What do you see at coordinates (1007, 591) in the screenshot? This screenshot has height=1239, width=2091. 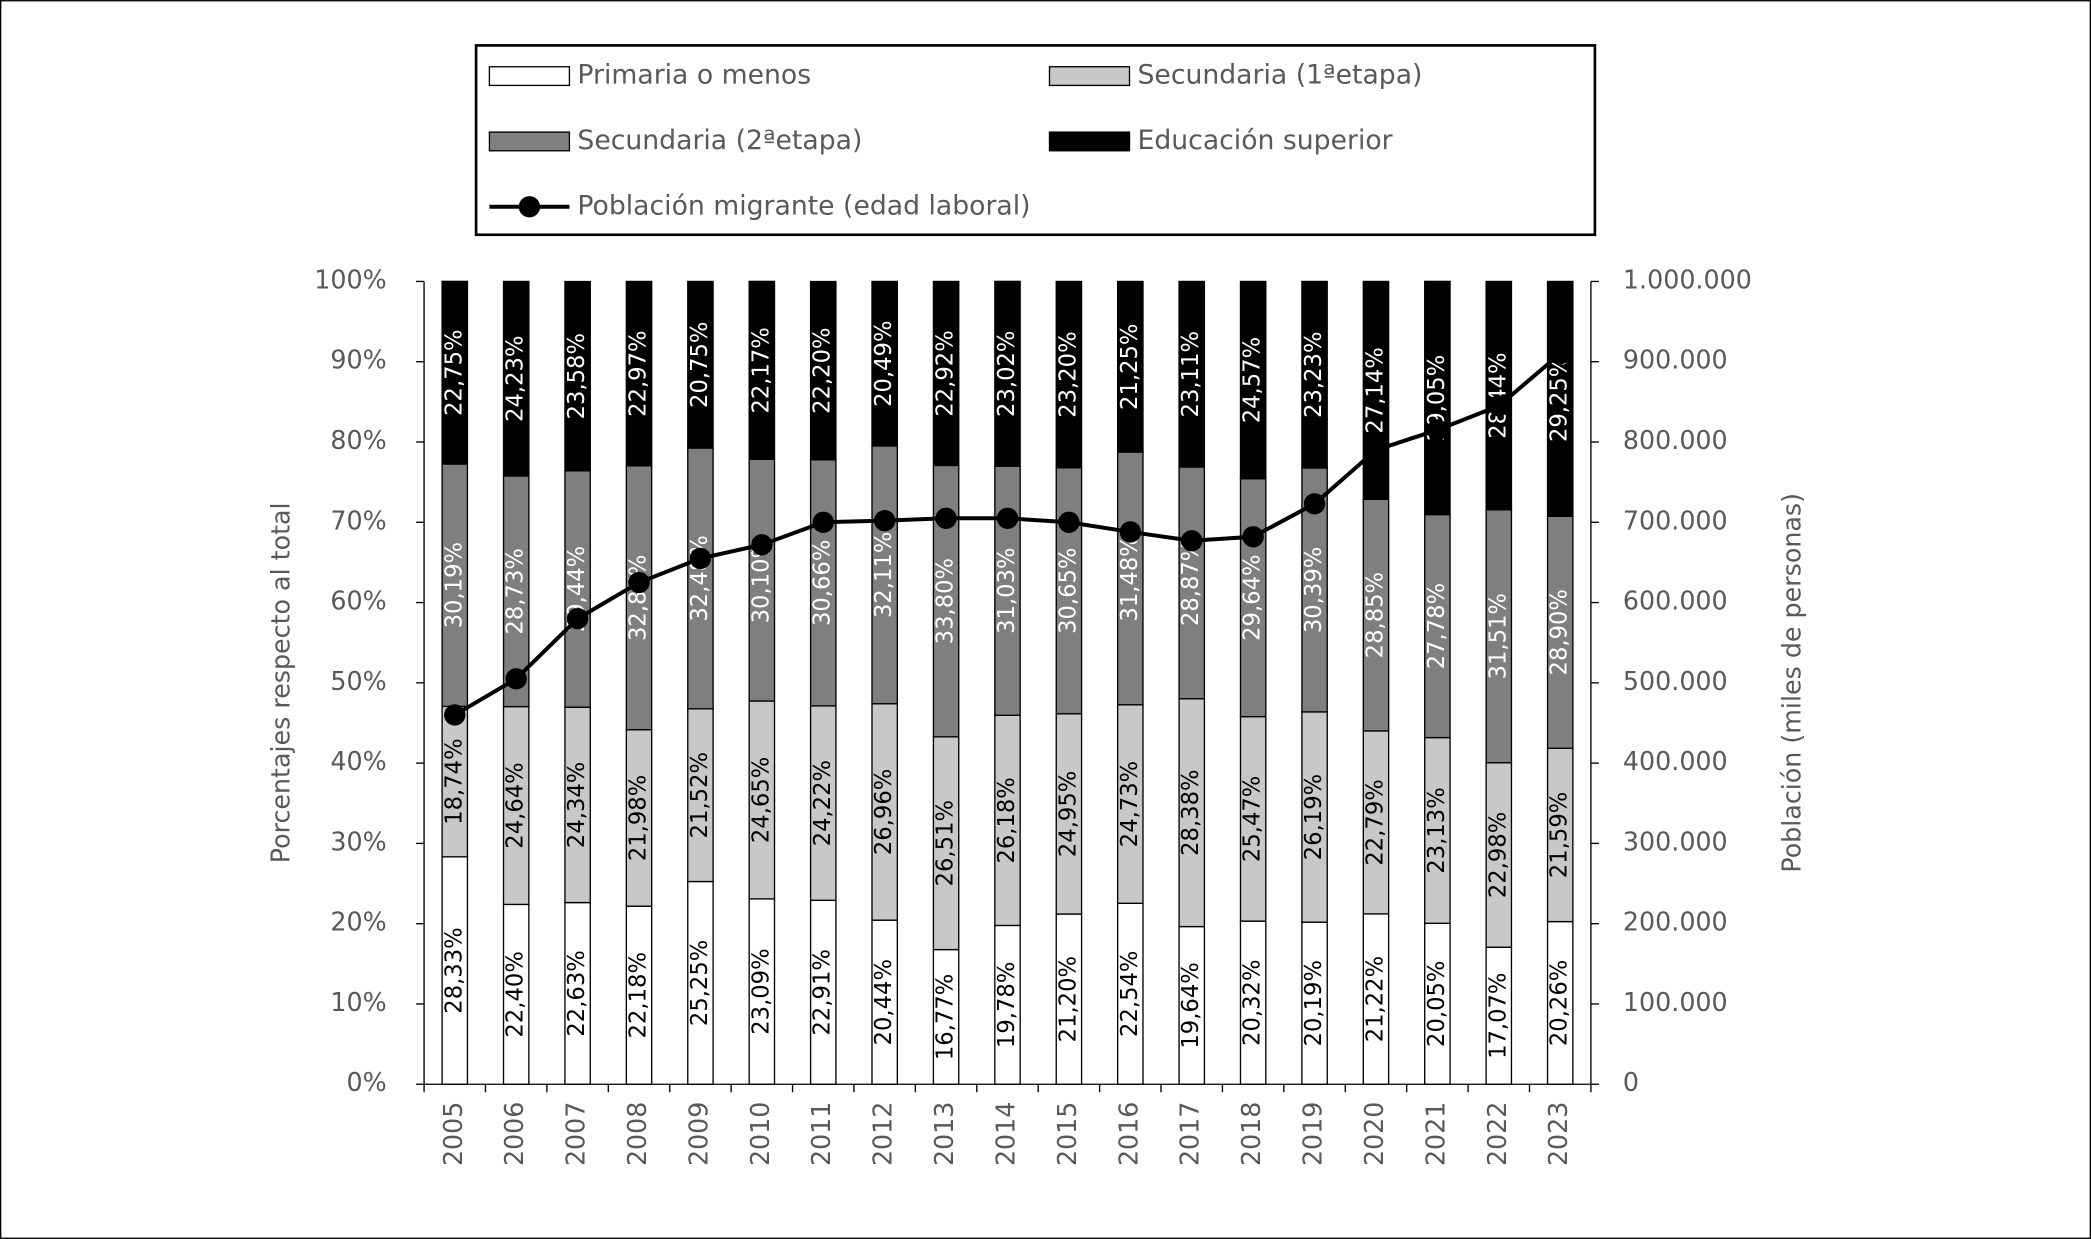 I see `value-label: 31,03%` at bounding box center [1007, 591].